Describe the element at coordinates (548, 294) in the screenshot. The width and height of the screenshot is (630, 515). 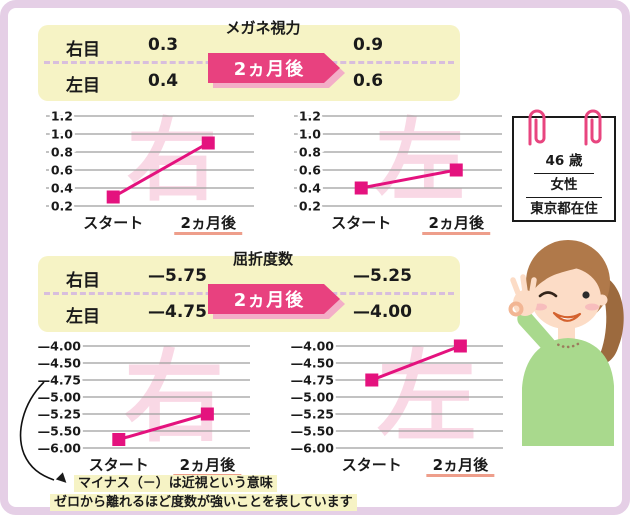
I see `wink-eye` at that location.